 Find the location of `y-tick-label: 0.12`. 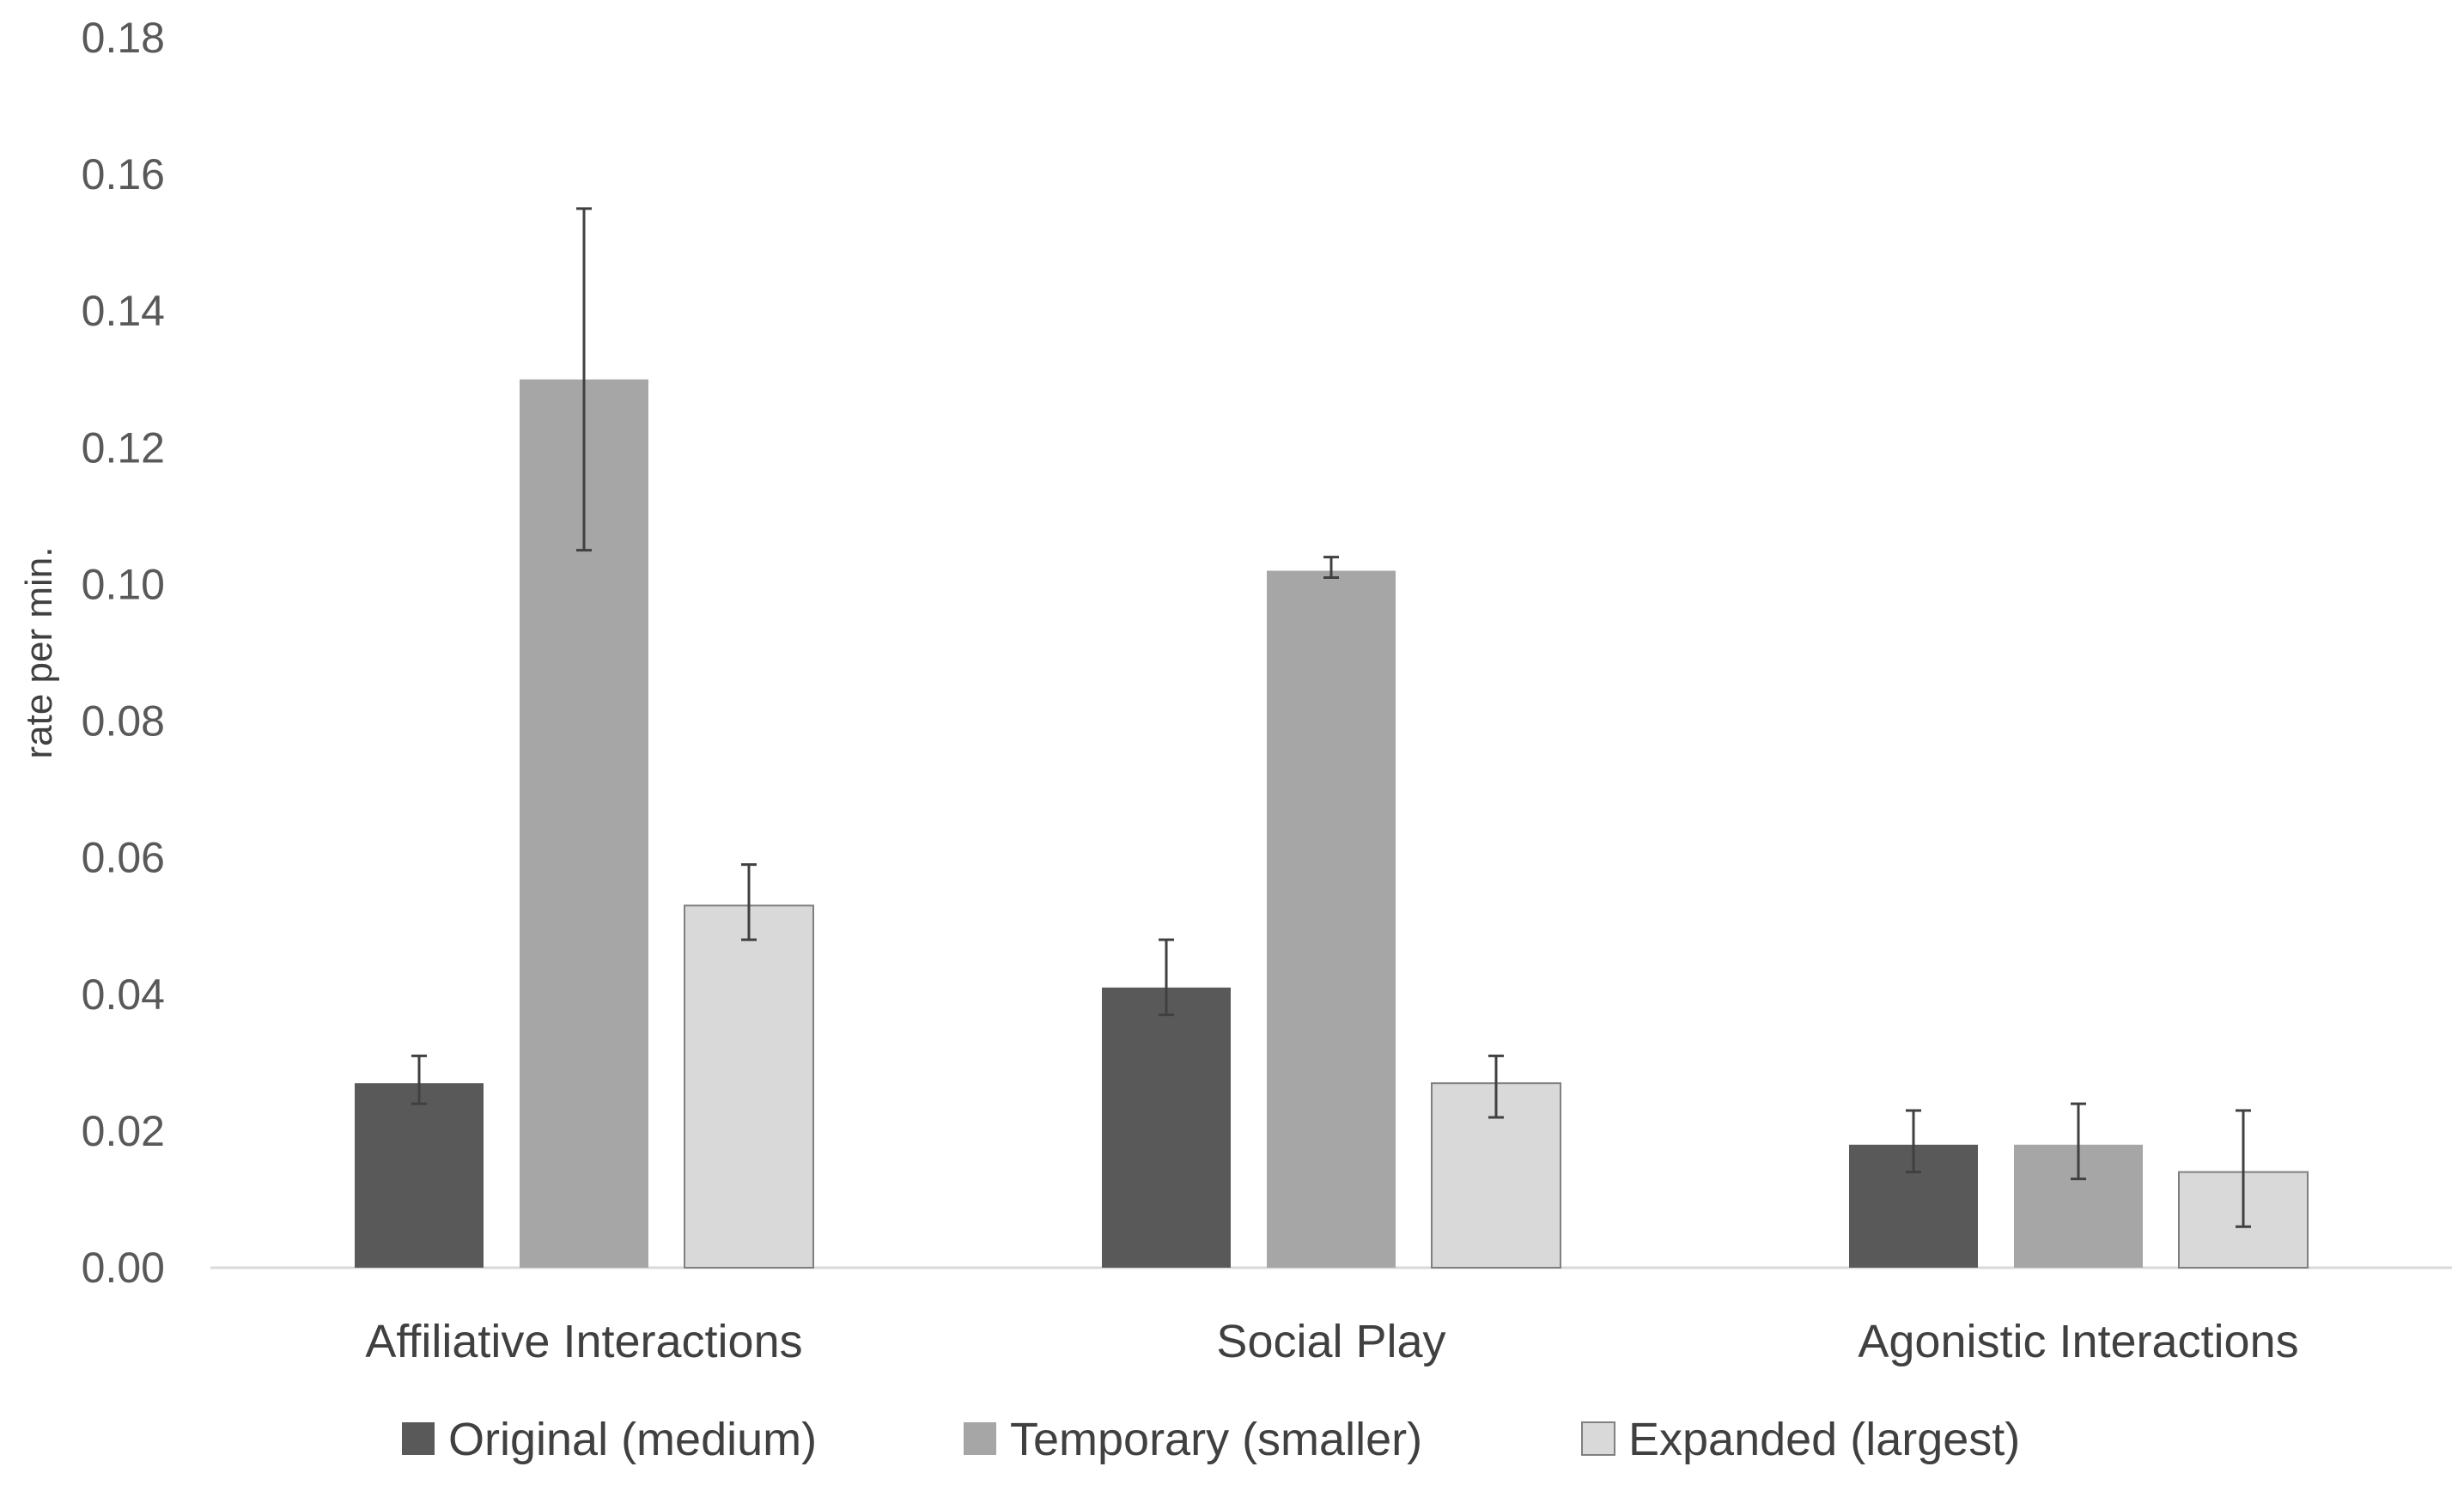

y-tick-label: 0.12 is located at coordinates (123, 447).